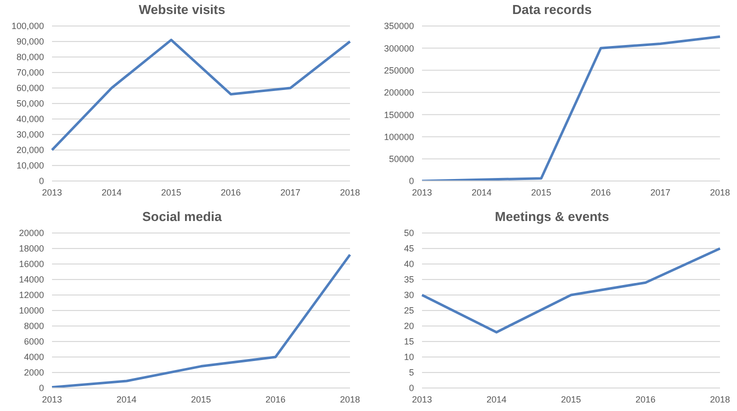  I want to click on y-tick-label: 40, so click(409, 263).